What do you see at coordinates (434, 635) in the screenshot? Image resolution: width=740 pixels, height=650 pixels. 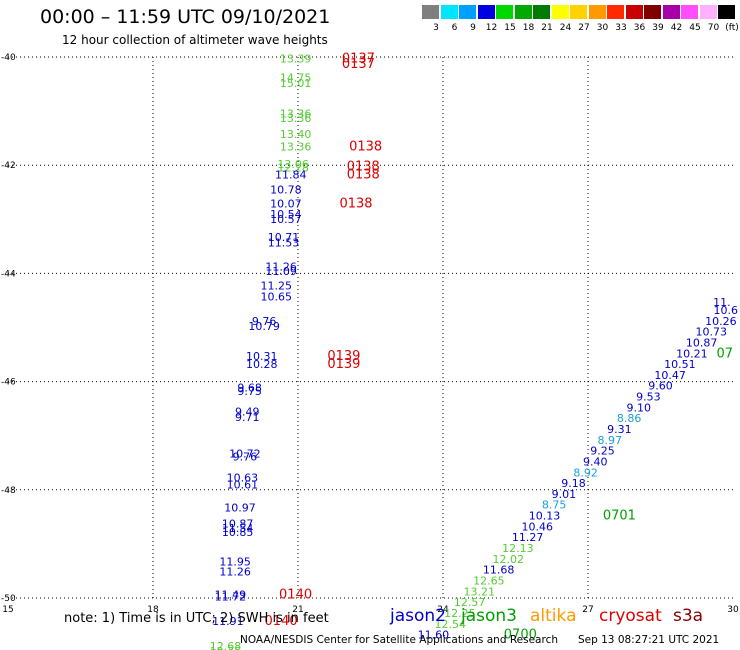 I see `wave-height-label: 11.60` at bounding box center [434, 635].